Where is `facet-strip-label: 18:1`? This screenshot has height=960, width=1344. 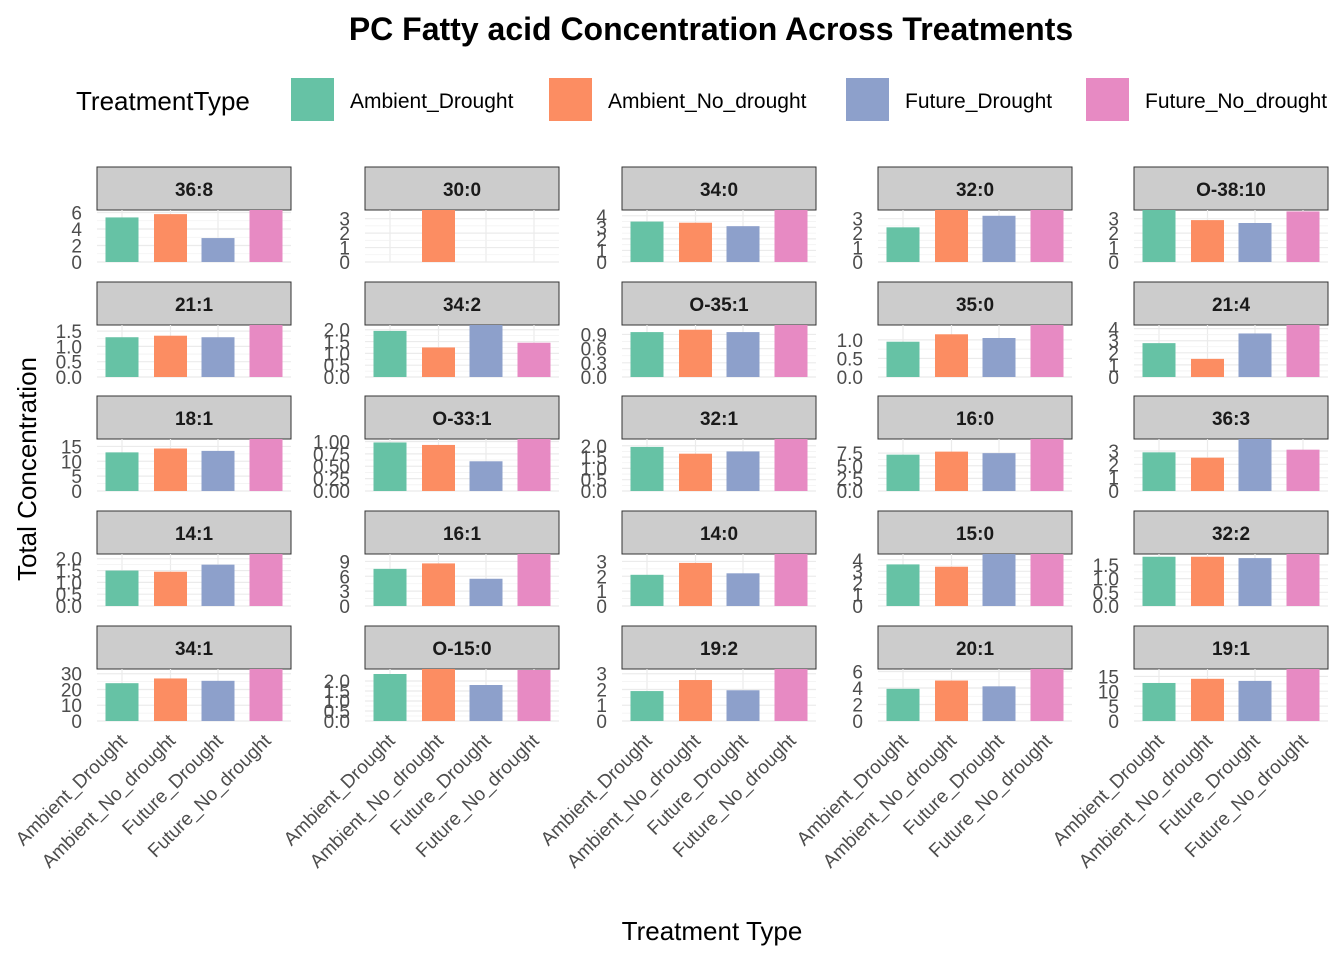
facet-strip-label: 18:1 is located at coordinates (194, 419).